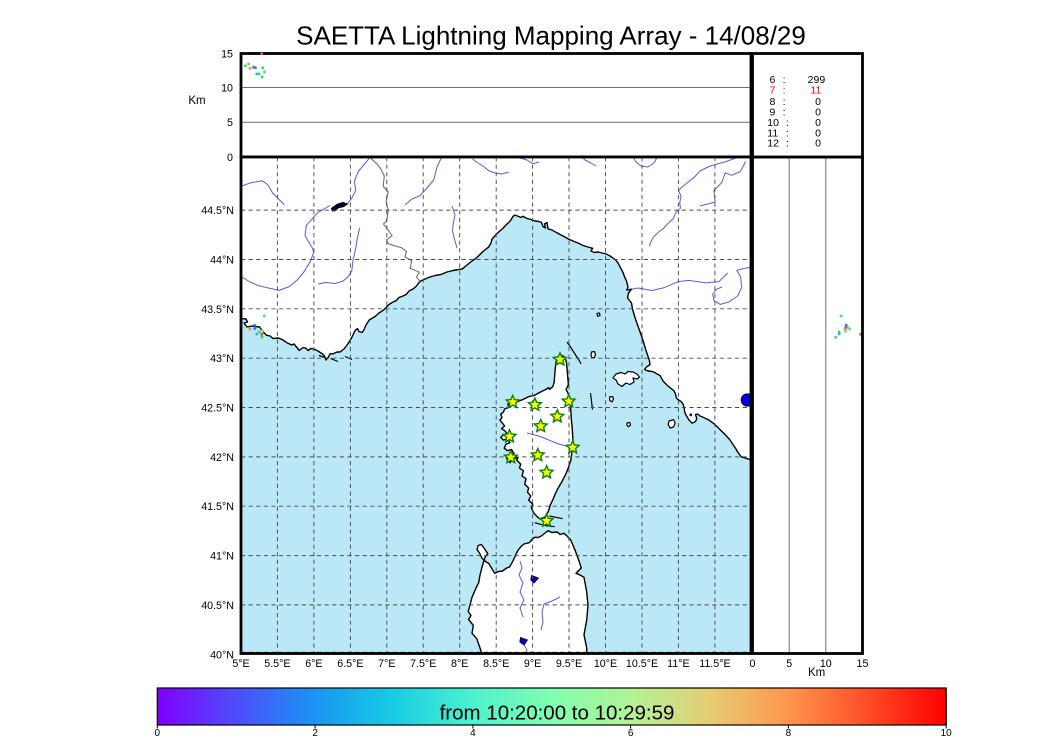 The width and height of the screenshot is (1050, 750). I want to click on svg-text: 7.5°E, so click(423, 664).